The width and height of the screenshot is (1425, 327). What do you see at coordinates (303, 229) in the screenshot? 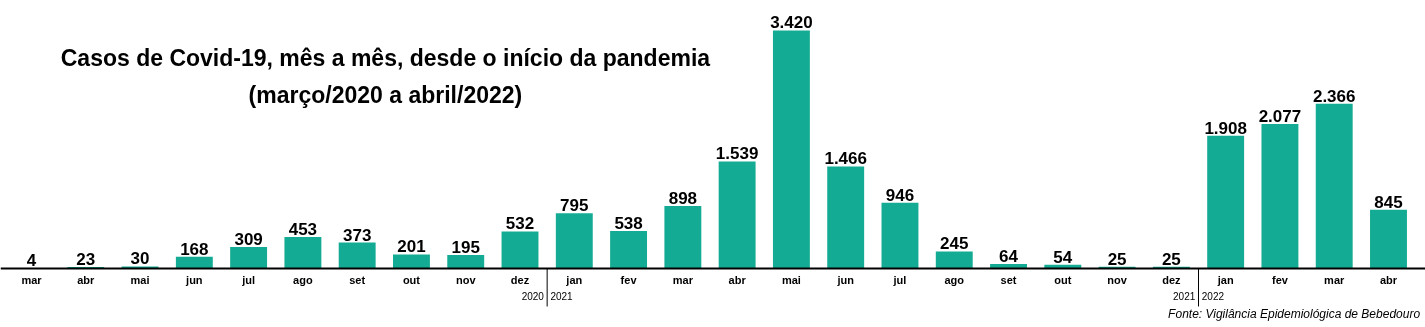
I see `data-label: 453` at bounding box center [303, 229].